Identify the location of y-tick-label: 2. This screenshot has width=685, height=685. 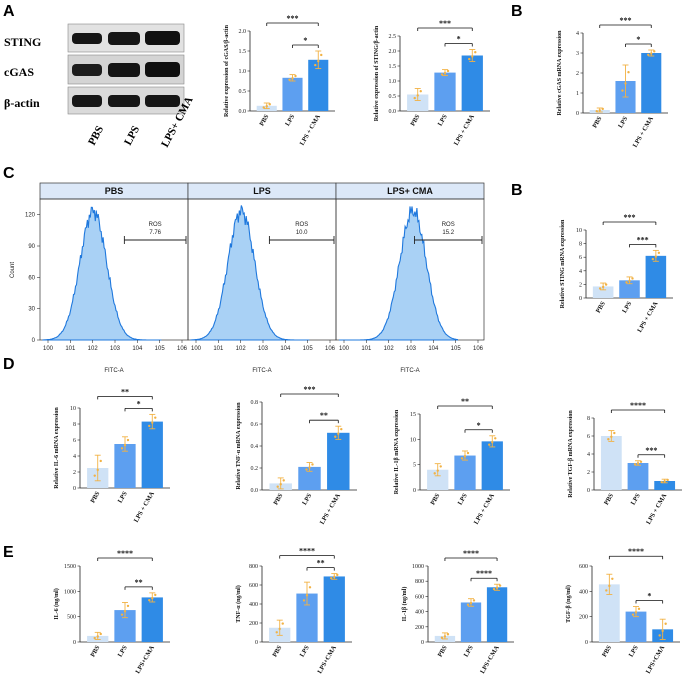
(588, 473).